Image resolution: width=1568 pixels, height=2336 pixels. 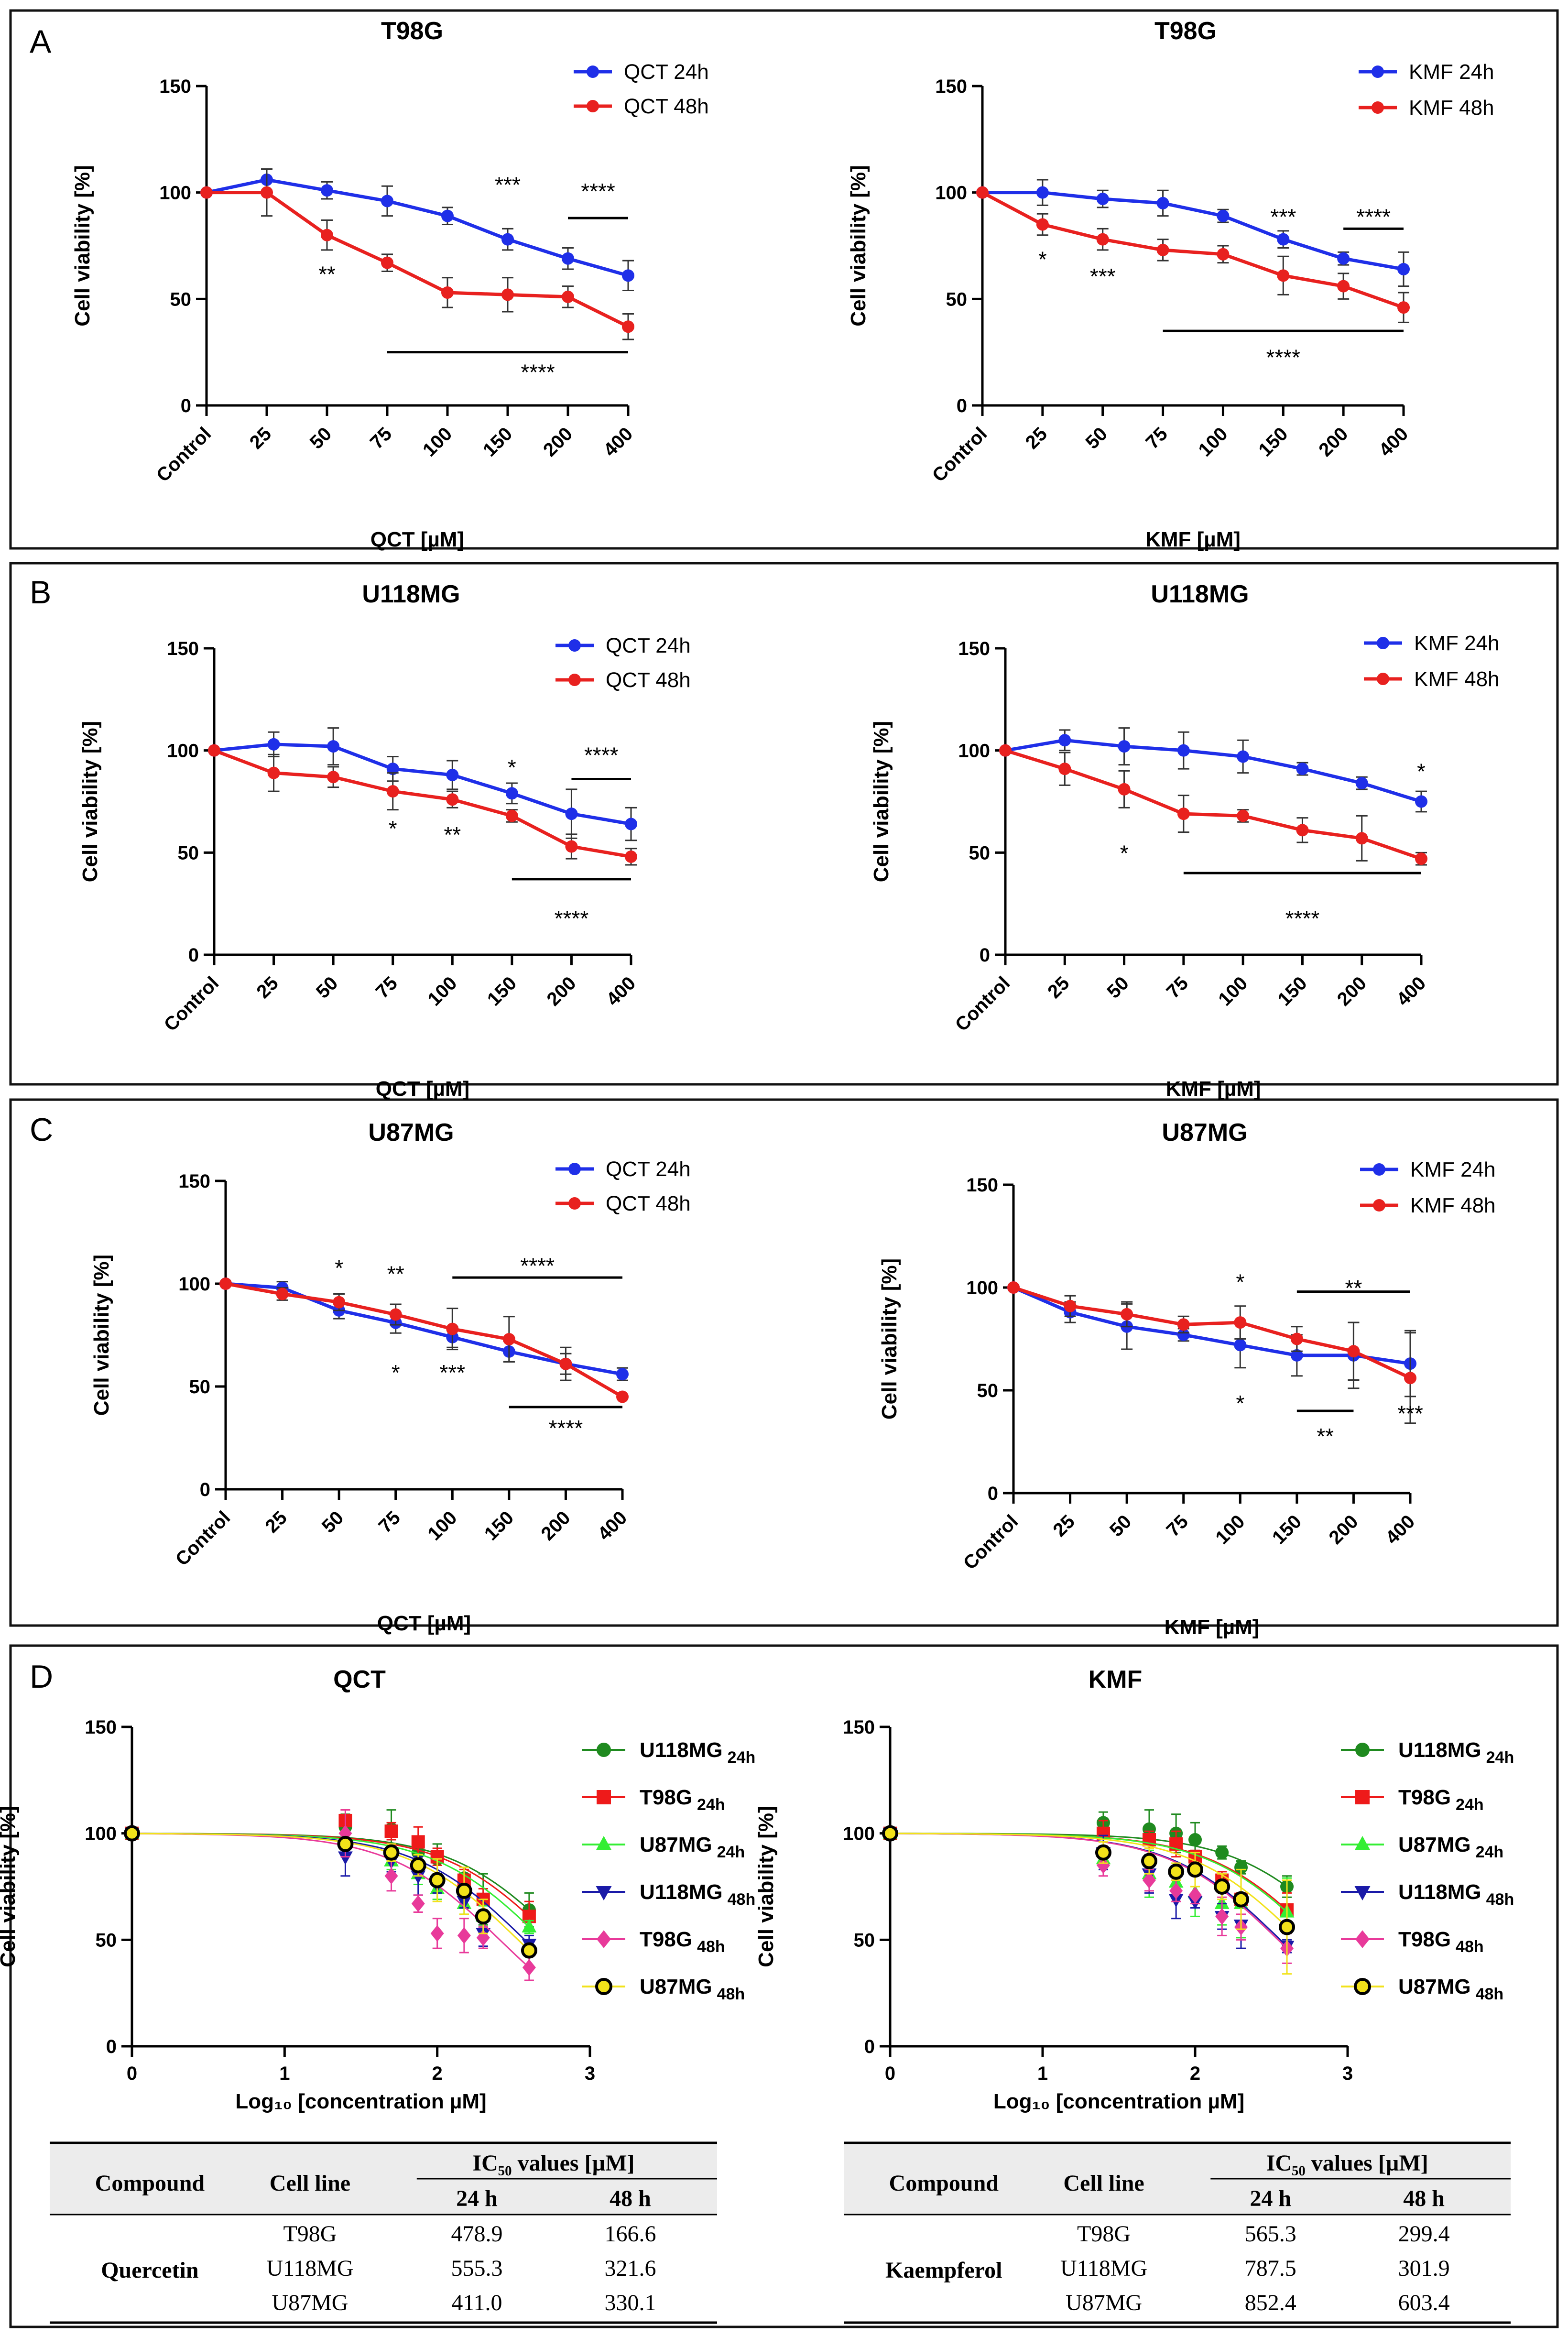 I want to click on table-cell-48h: 299.4, so click(x=1424, y=2234).